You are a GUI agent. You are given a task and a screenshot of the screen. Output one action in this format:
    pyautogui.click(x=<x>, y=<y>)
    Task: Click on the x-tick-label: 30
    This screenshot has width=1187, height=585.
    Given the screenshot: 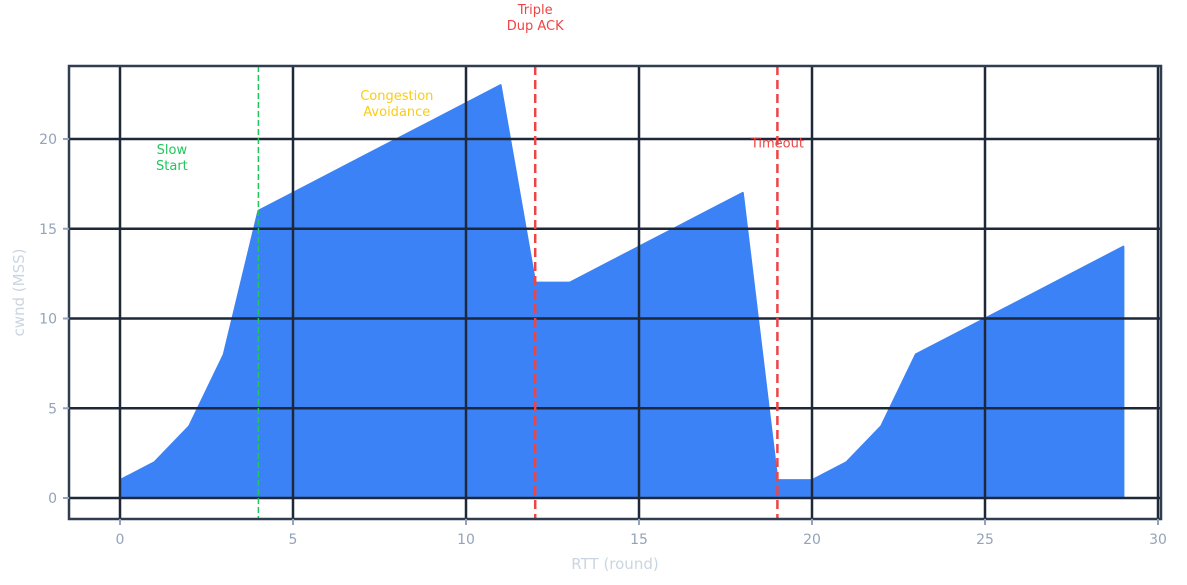 What is the action you would take?
    pyautogui.click(x=1158, y=540)
    